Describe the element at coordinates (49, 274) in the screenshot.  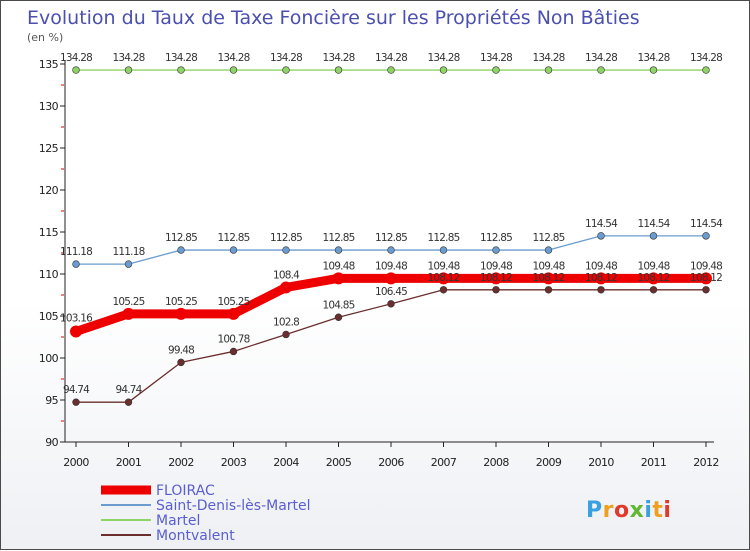
I see `y-tick-label: 110` at that location.